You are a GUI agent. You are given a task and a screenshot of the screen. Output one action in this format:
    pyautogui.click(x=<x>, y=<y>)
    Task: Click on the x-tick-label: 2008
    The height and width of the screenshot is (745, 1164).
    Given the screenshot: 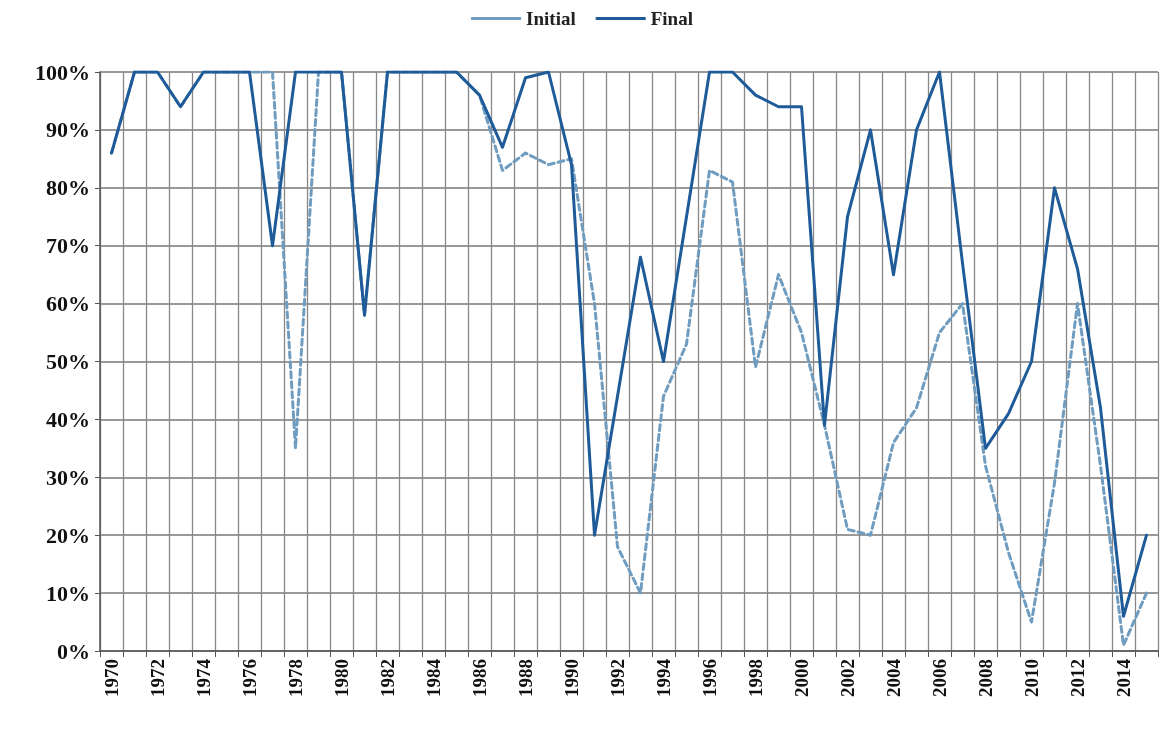 What is the action you would take?
    pyautogui.click(x=985, y=678)
    